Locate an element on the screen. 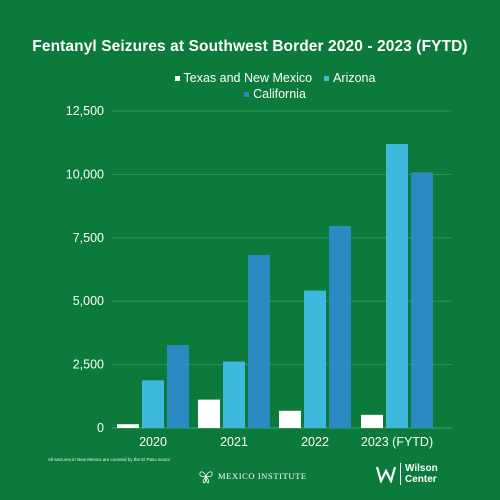 The height and width of the screenshot is (500, 500). wilson-w-icon is located at coordinates (386, 474).